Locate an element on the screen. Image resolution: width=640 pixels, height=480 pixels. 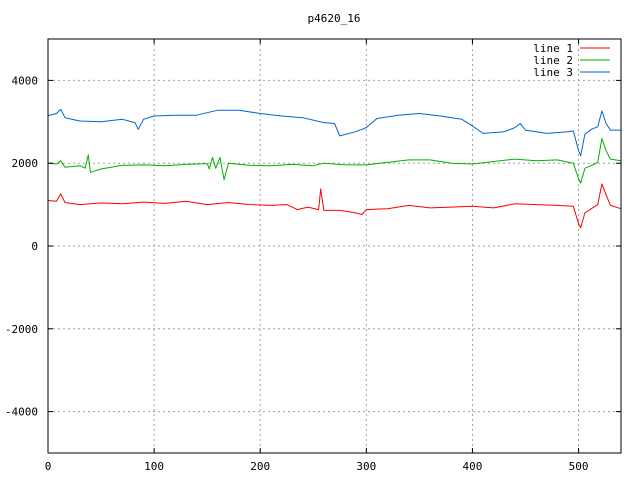
y-tick-label: 0 is located at coordinates (34, 246).